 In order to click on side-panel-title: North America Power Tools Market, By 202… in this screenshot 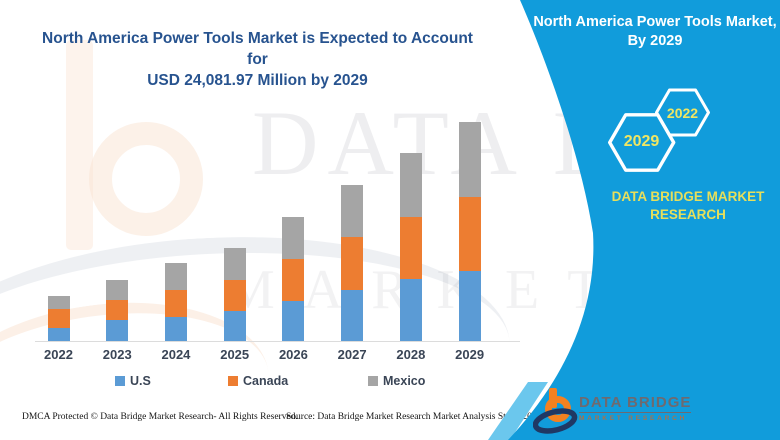, I will do `click(655, 32)`.